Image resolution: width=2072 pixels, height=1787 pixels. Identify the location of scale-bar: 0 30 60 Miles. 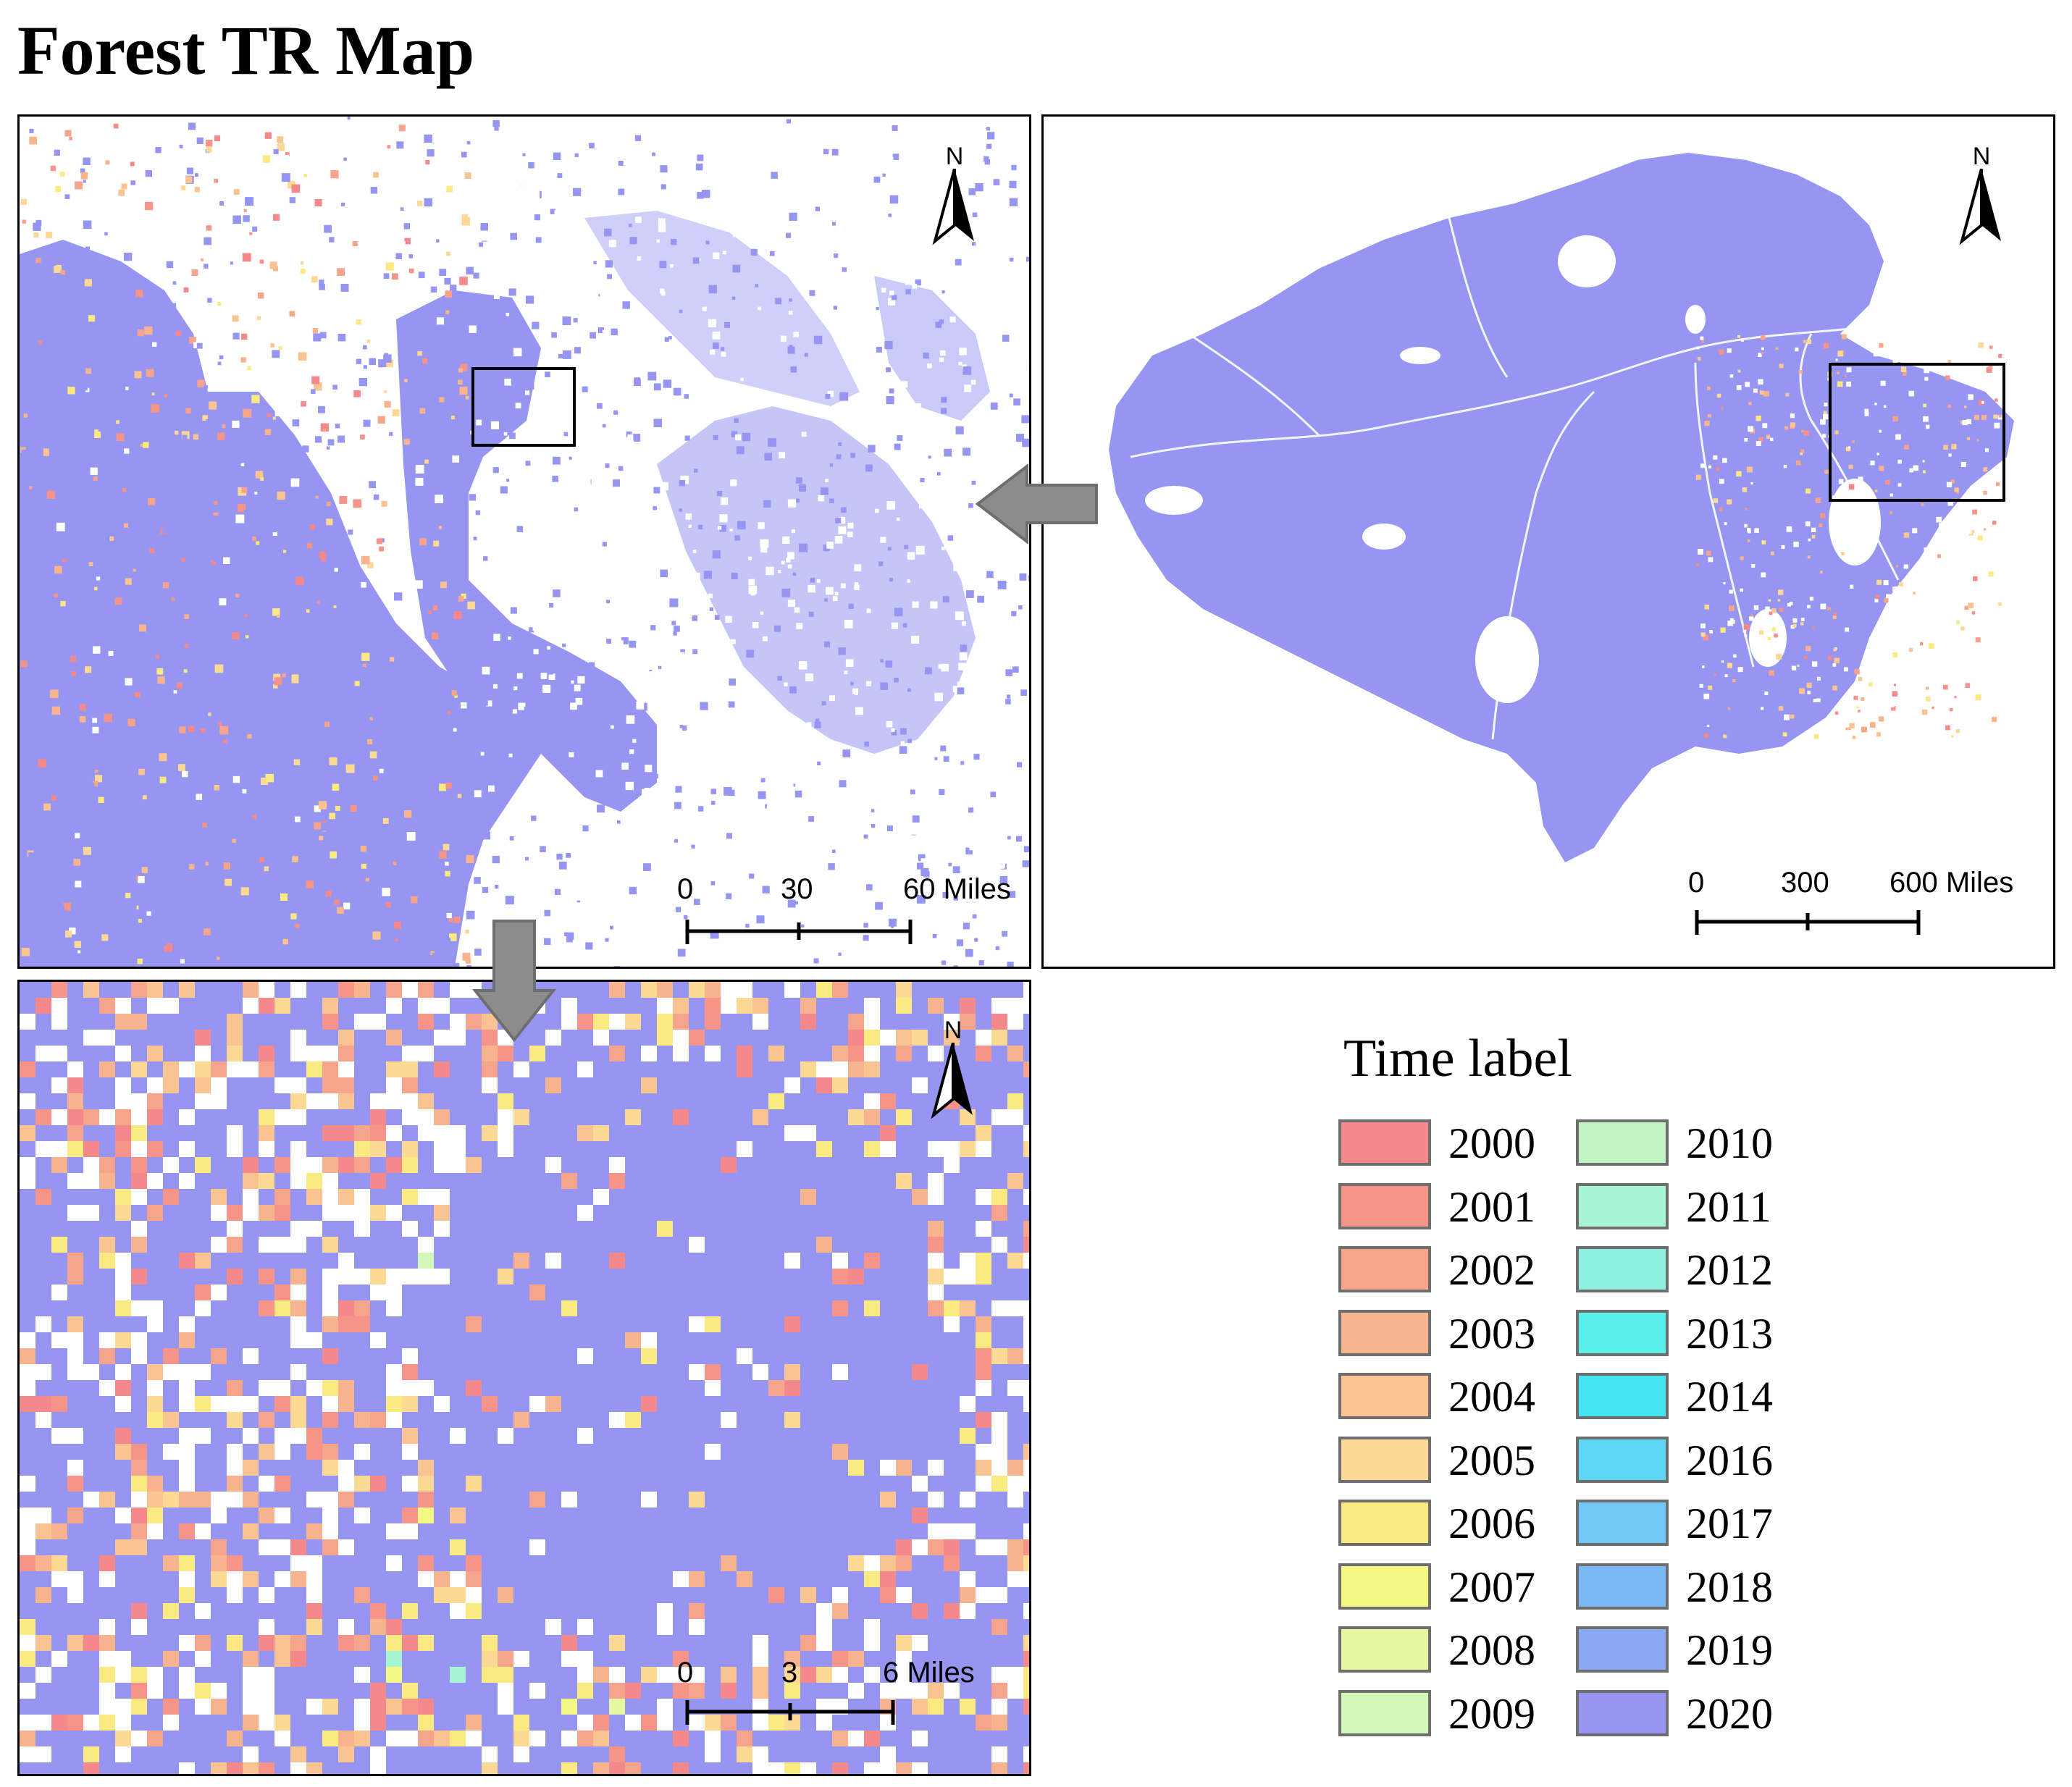
(844, 913).